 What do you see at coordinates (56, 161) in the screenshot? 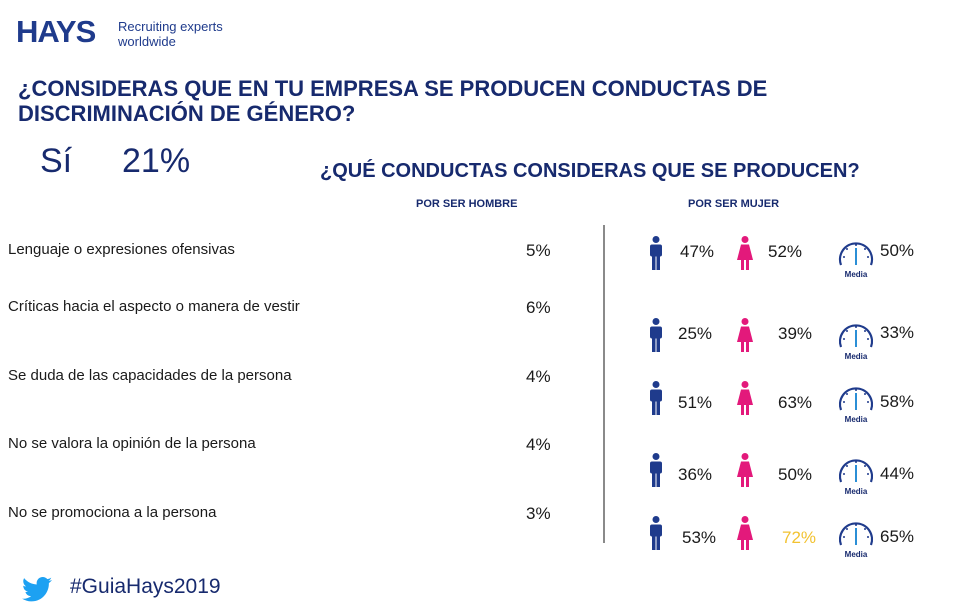
I see `yes-label: Sí` at bounding box center [56, 161].